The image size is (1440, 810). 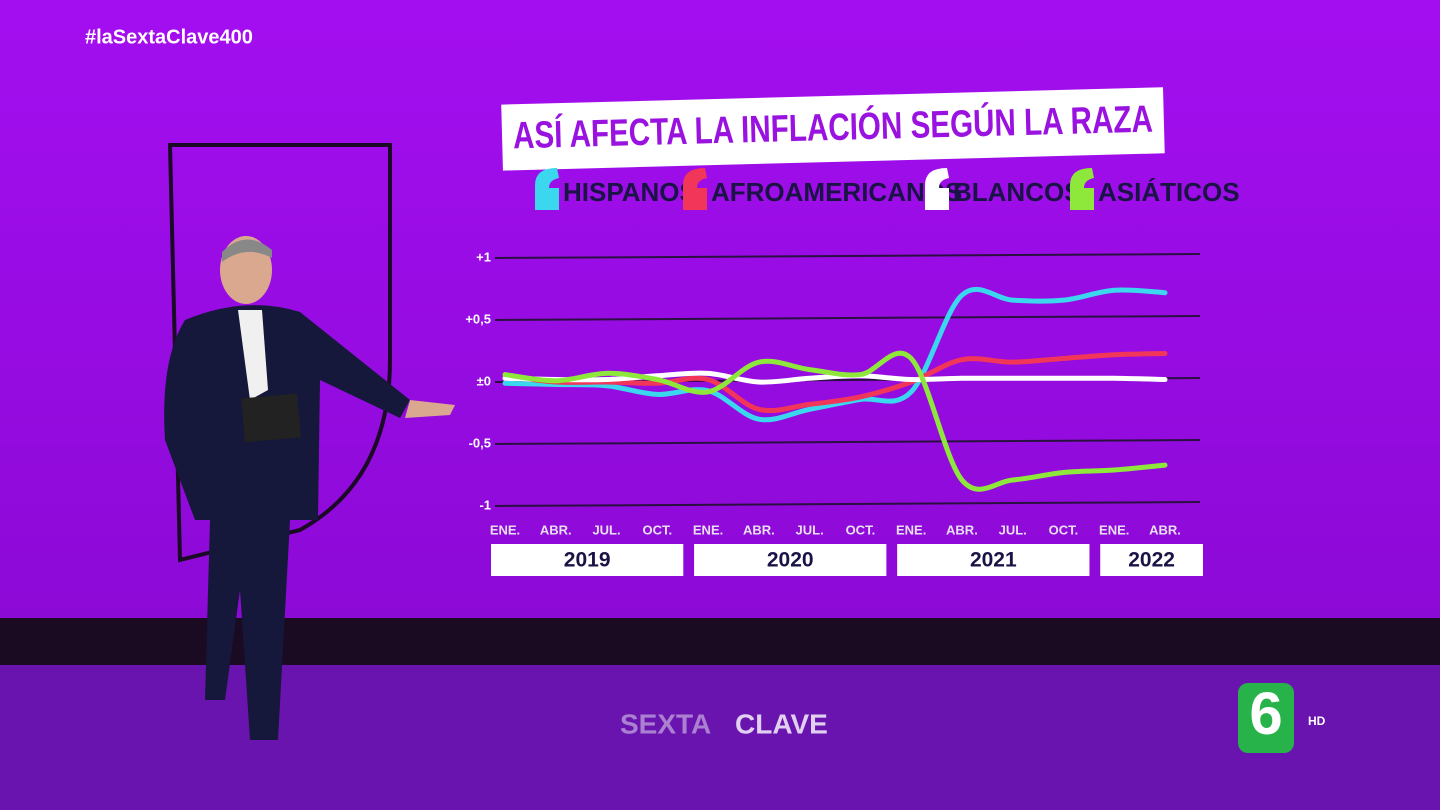 I want to click on year-label: 2022, so click(x=1151, y=560).